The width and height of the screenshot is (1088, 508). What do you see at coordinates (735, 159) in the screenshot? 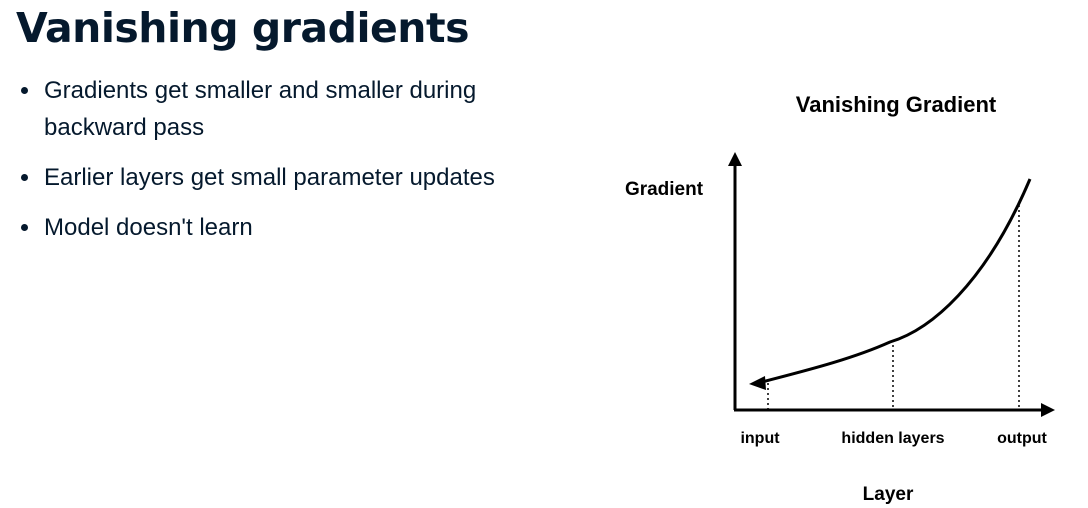
I see `y-axis-arrowhead` at bounding box center [735, 159].